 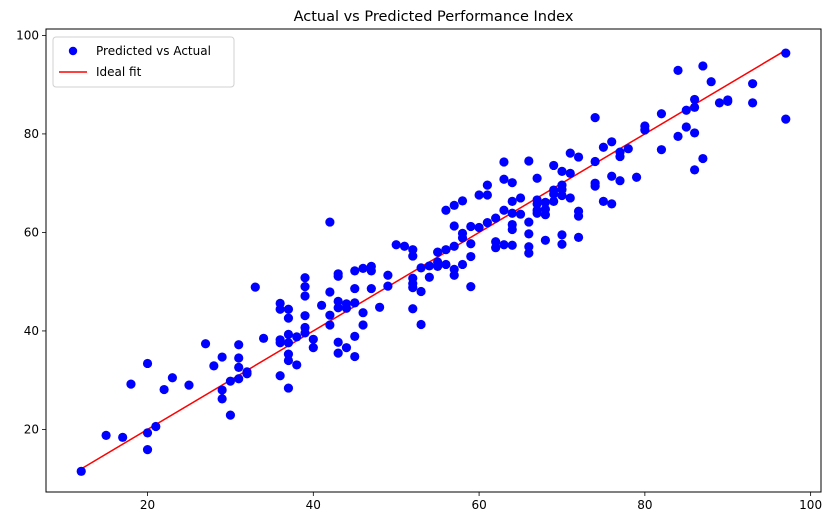 I want to click on chart-title: Actual vs Predicted Performance Index, so click(x=434, y=17).